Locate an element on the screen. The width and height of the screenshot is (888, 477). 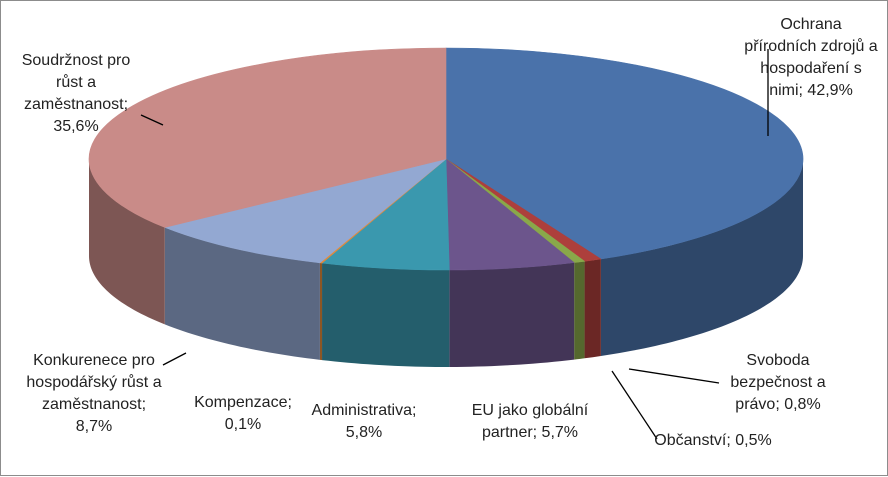
data-label-line: hospodářský růst a is located at coordinates (93, 382).